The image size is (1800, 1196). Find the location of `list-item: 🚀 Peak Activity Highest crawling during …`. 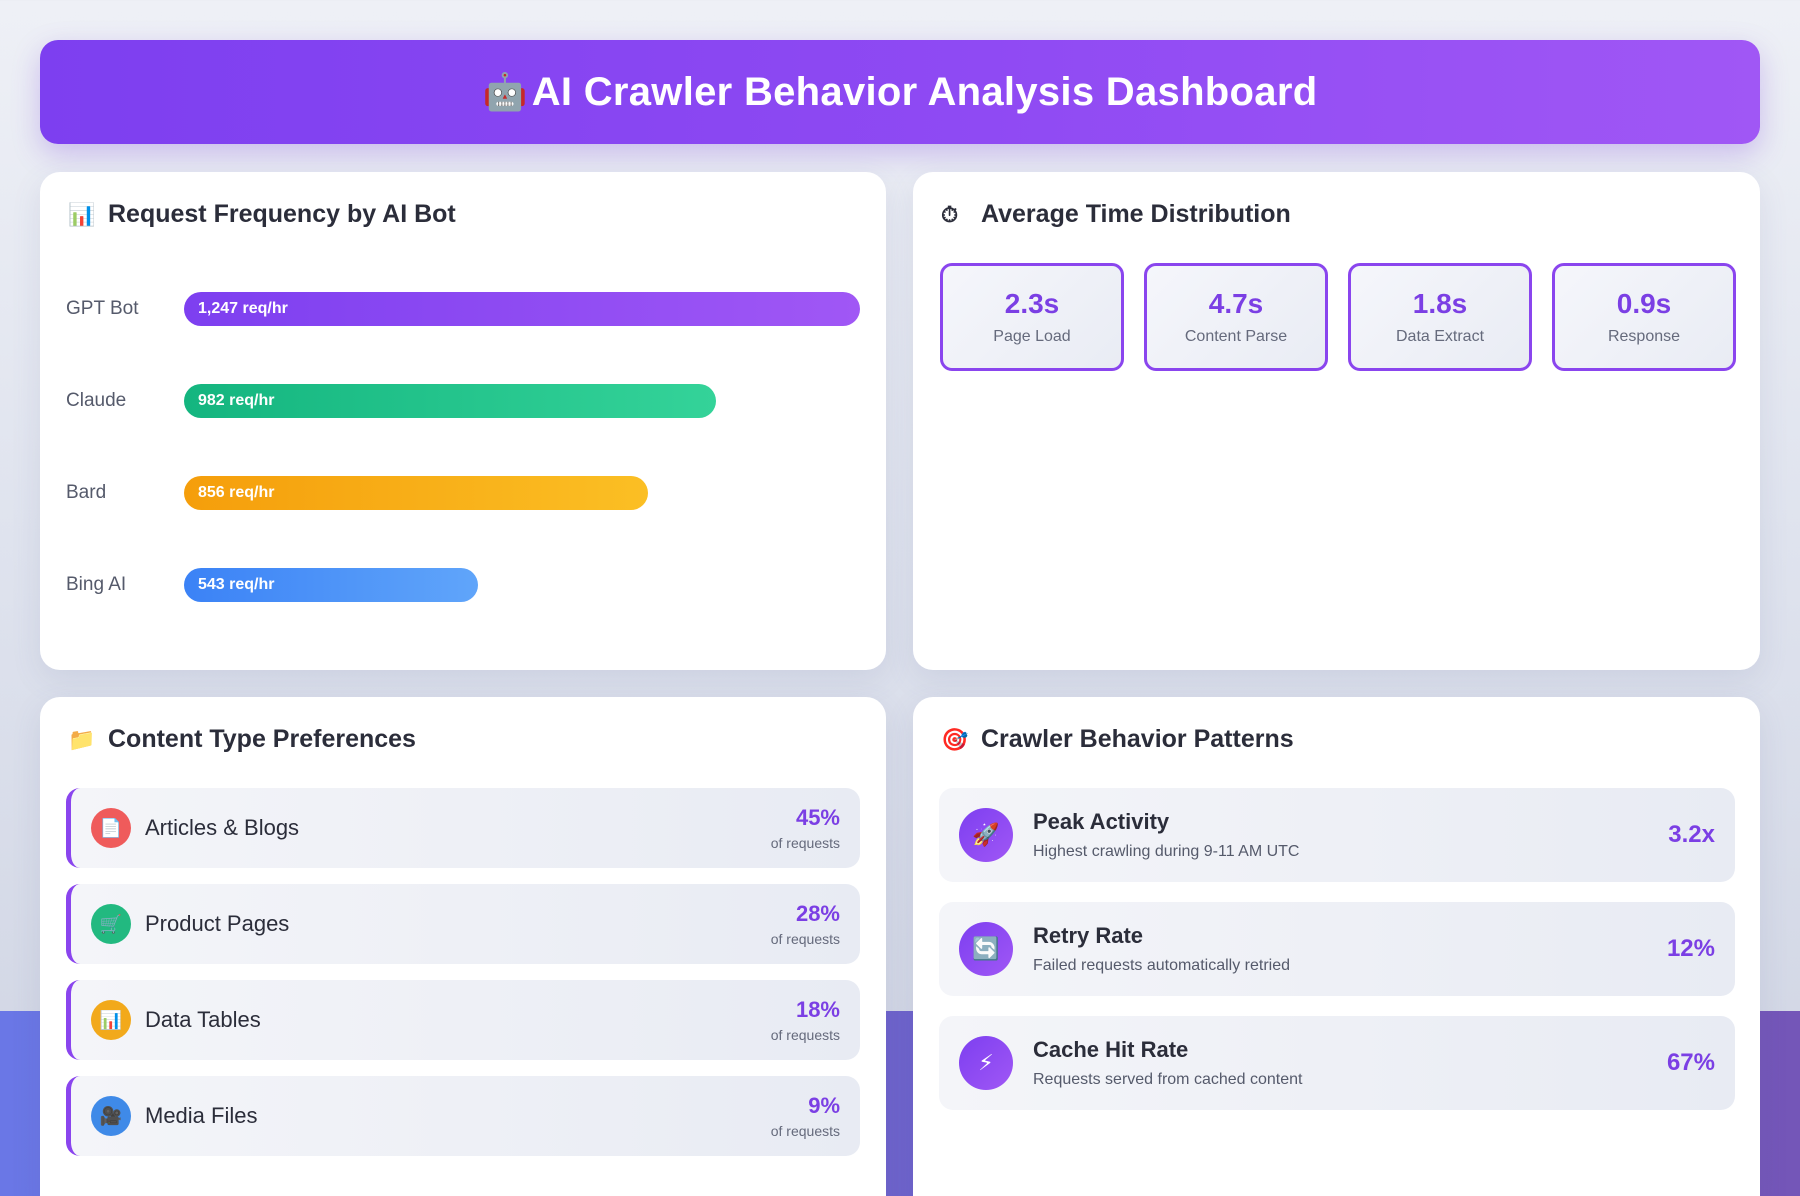

list-item: 🚀 Peak Activity Highest crawling during … is located at coordinates (1337, 835).